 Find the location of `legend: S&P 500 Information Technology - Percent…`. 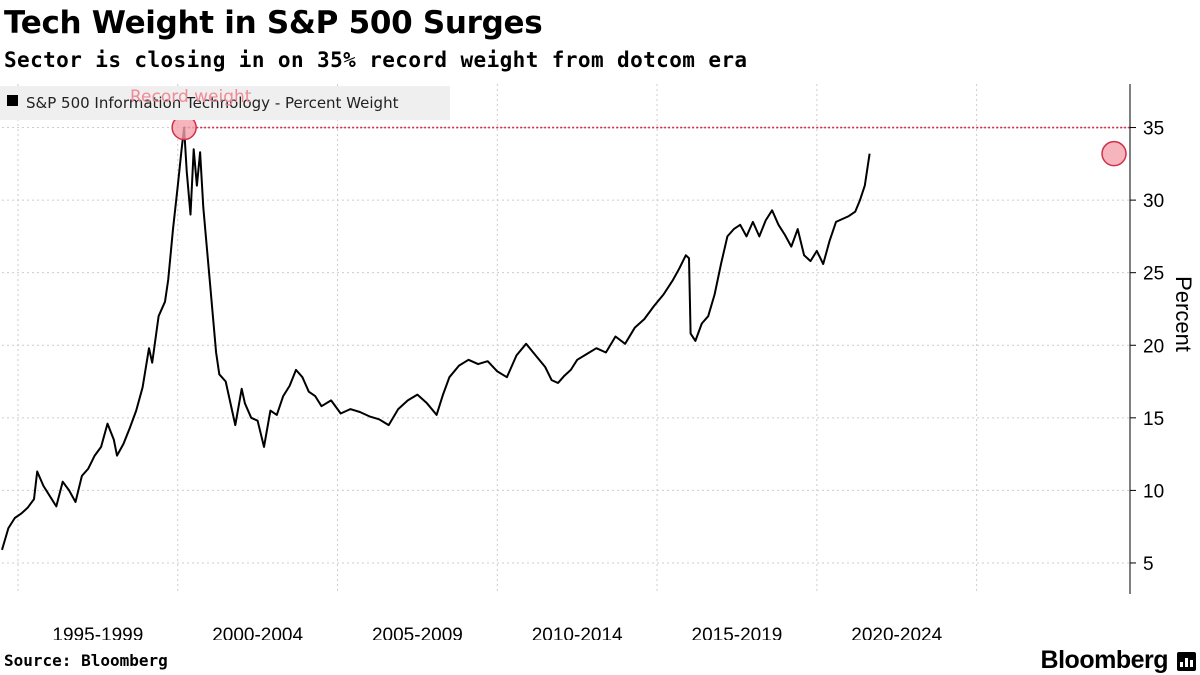

legend: S&P 500 Information Technology - Percent… is located at coordinates (225, 103).